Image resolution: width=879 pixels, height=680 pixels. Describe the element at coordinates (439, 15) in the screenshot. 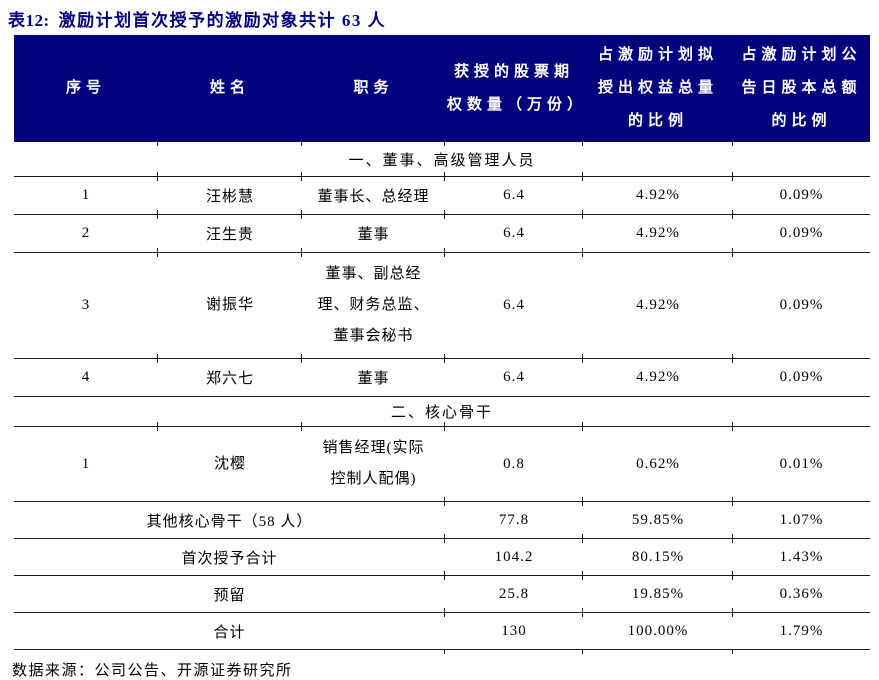

I see `table-title: 表12: 激励计划首次授予的激励对象共计 63 人` at that location.